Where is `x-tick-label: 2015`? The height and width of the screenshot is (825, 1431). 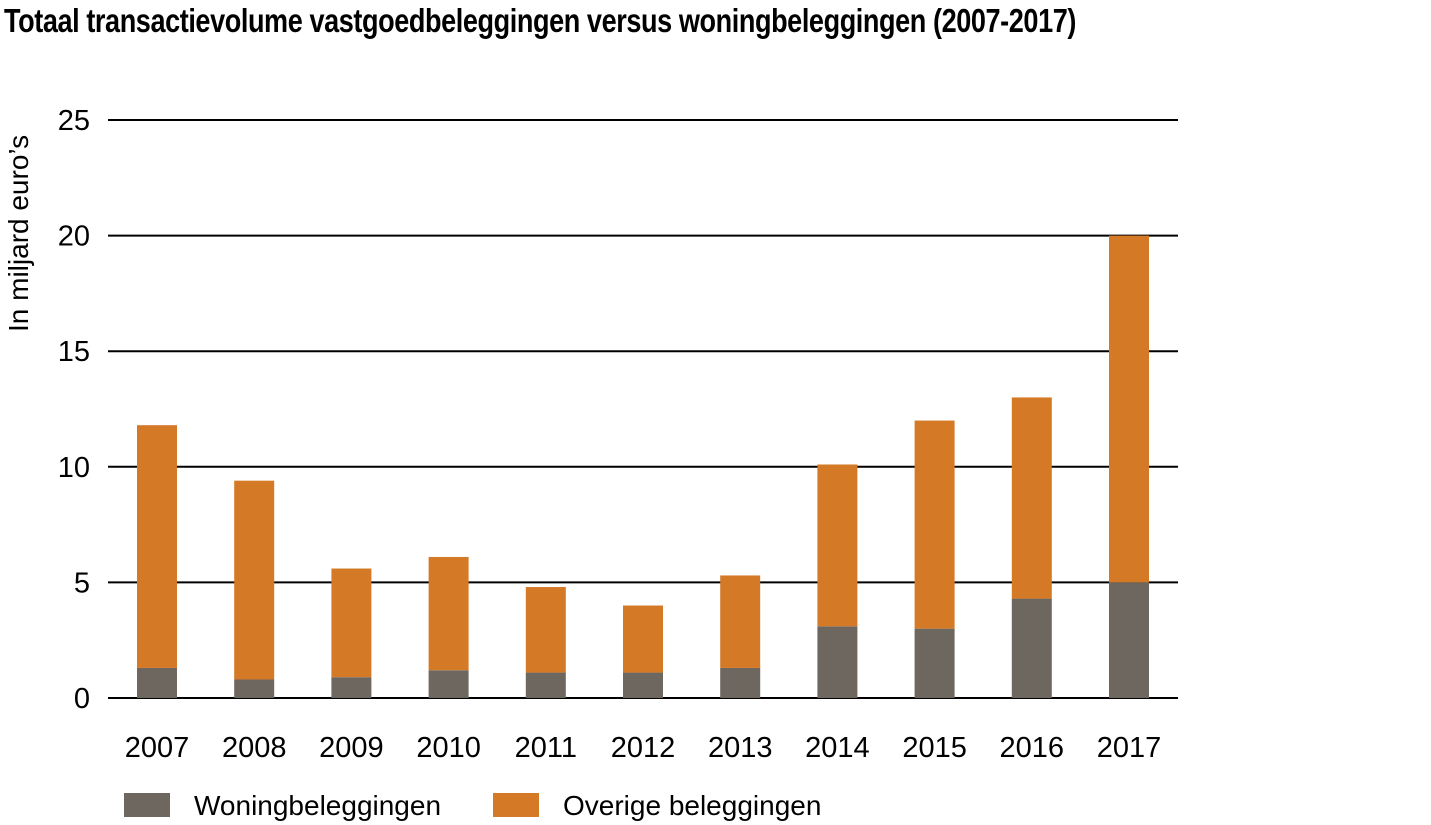 x-tick-label: 2015 is located at coordinates (934, 748).